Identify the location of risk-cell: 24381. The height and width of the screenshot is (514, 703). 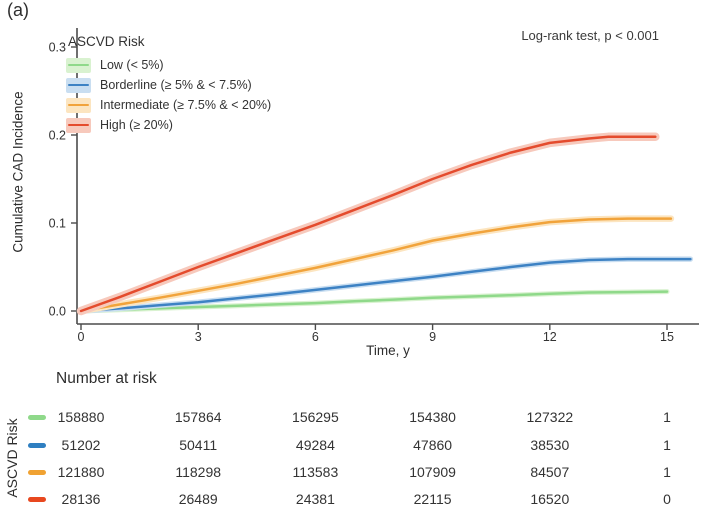
(315, 499).